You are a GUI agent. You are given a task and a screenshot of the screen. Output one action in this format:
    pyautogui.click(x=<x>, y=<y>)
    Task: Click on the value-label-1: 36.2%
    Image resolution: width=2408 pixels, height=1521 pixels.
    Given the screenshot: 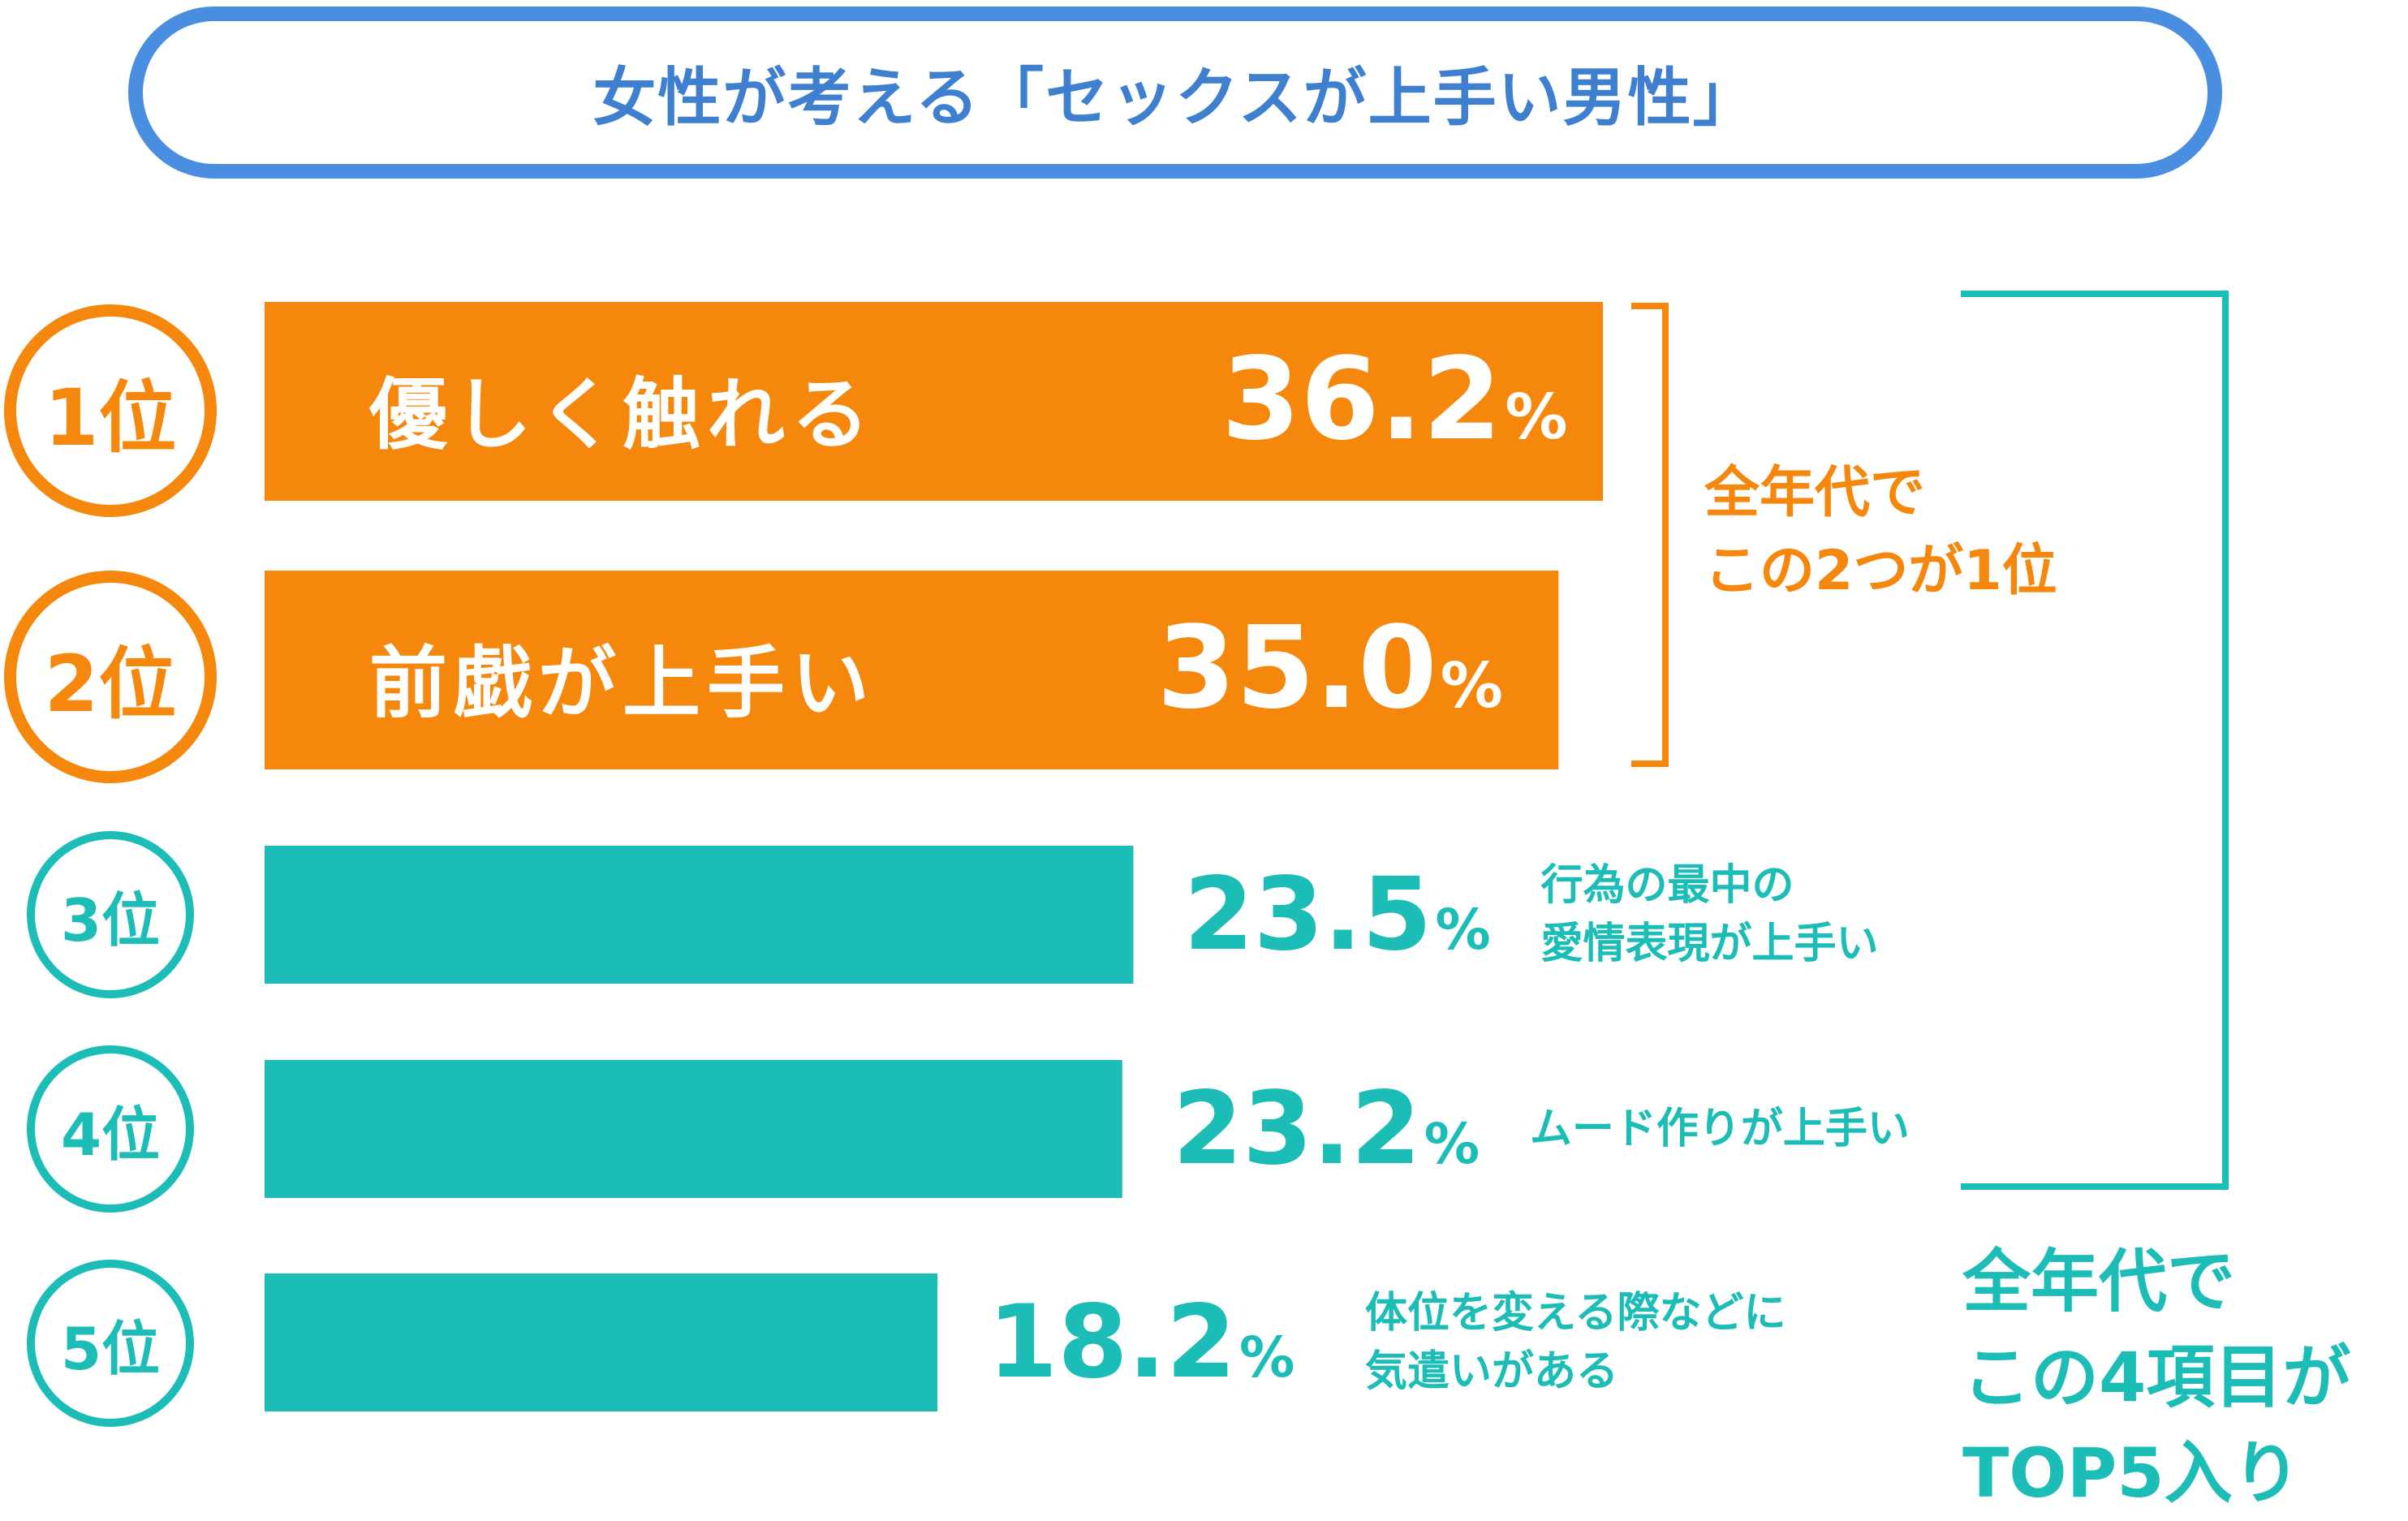 What is the action you would take?
    pyautogui.click(x=1395, y=400)
    